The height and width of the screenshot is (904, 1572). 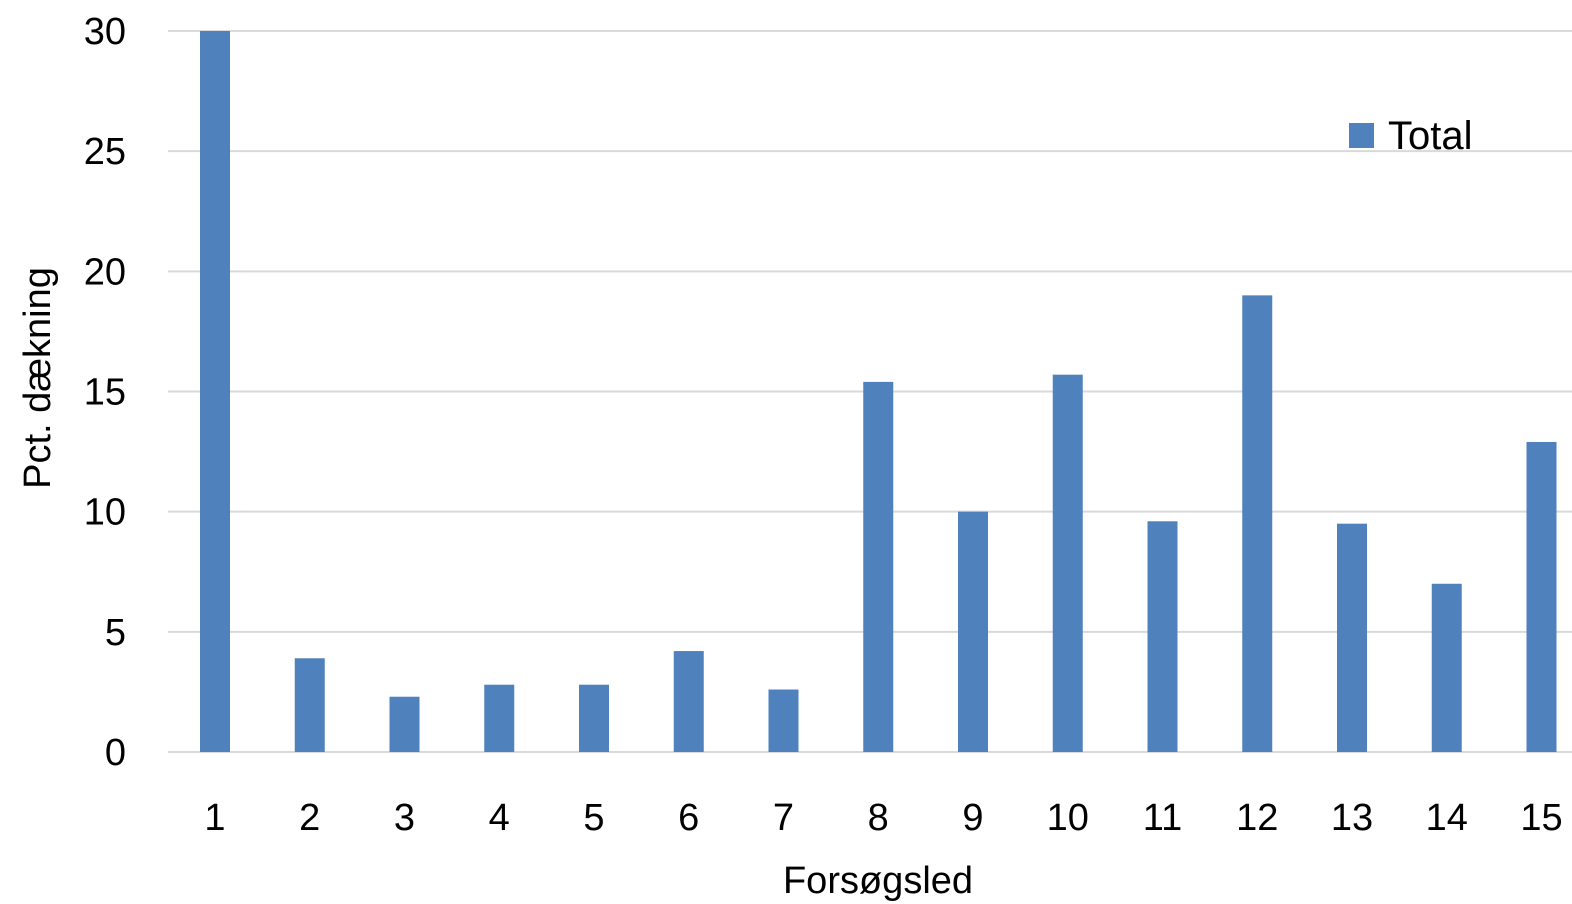 I want to click on x-tick-label: 11, so click(x=1162, y=818).